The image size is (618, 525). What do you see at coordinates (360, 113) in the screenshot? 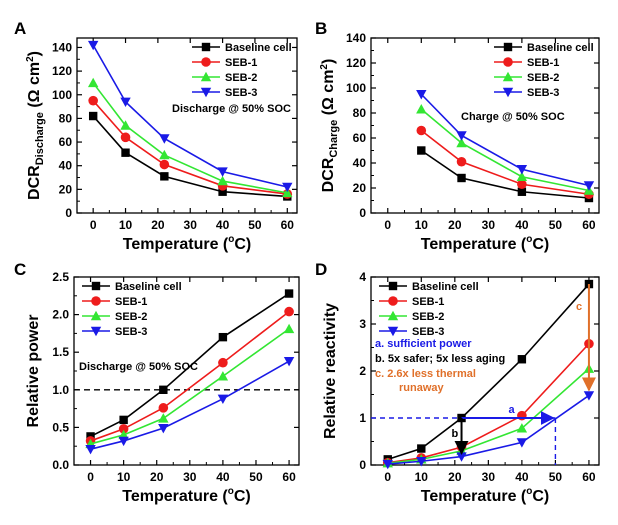
I see `y-tick-label: 80` at bounding box center [360, 113].